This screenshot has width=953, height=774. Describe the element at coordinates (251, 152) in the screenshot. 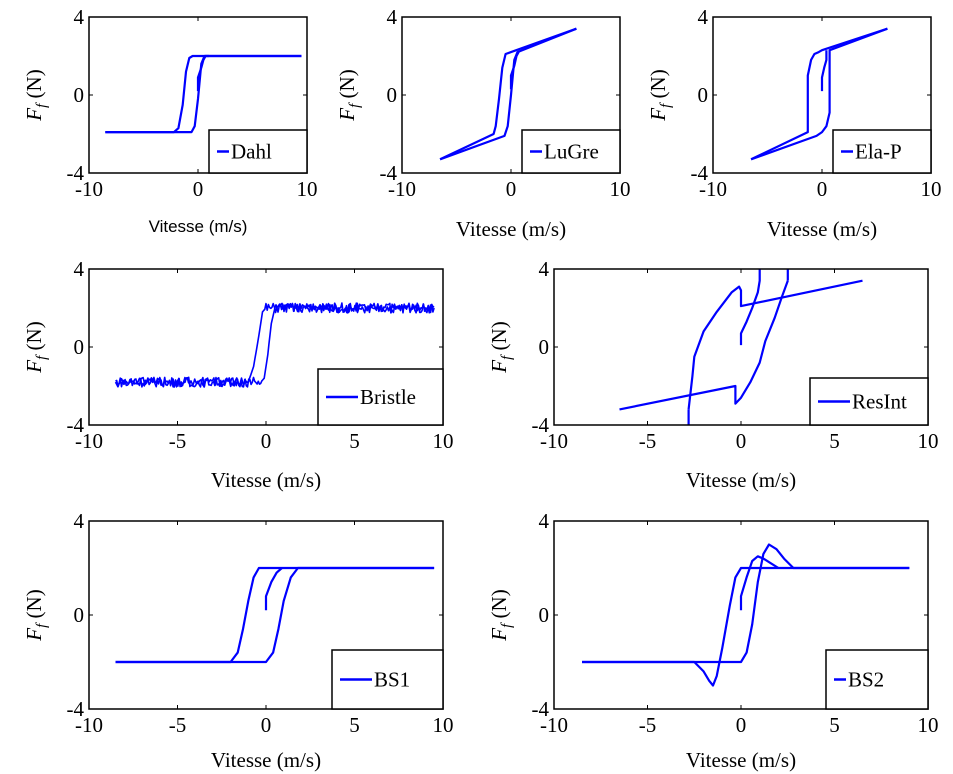

I see `legend-label: Dahl` at that location.